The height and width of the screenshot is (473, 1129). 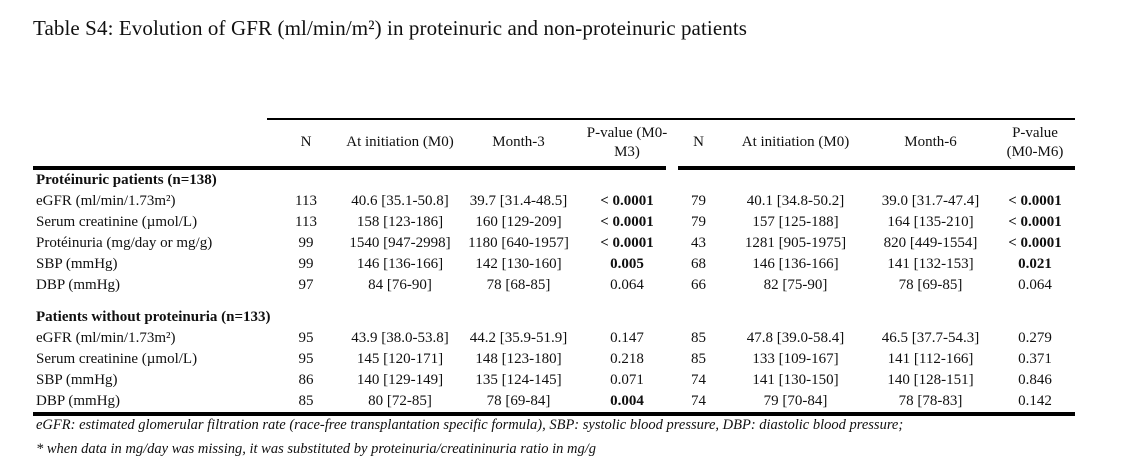 What do you see at coordinates (795, 263) in the screenshot?
I see `cell-initiation-m6: 146 [136-166]` at bounding box center [795, 263].